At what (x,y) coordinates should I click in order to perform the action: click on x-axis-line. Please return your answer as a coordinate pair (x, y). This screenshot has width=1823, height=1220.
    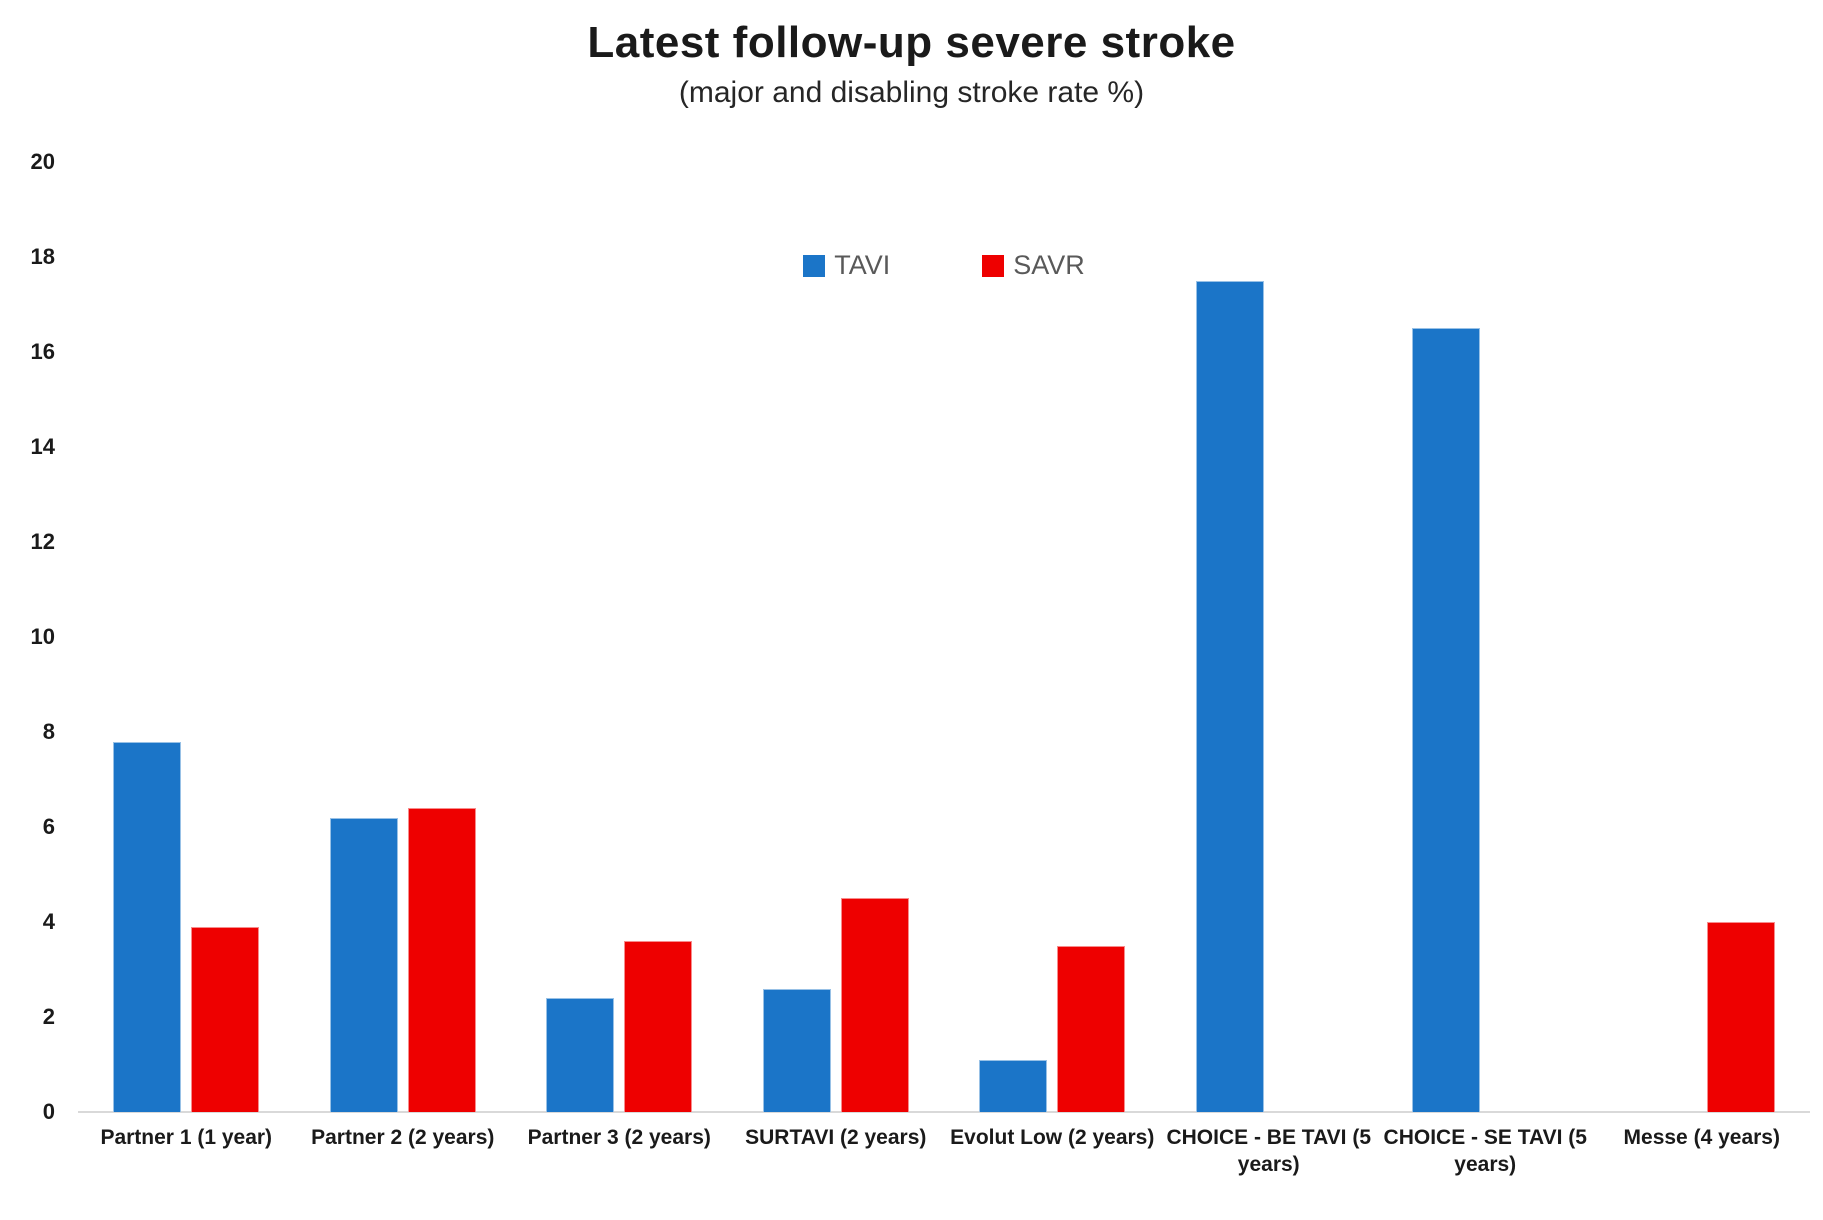
    Looking at the image, I should click on (944, 1112).